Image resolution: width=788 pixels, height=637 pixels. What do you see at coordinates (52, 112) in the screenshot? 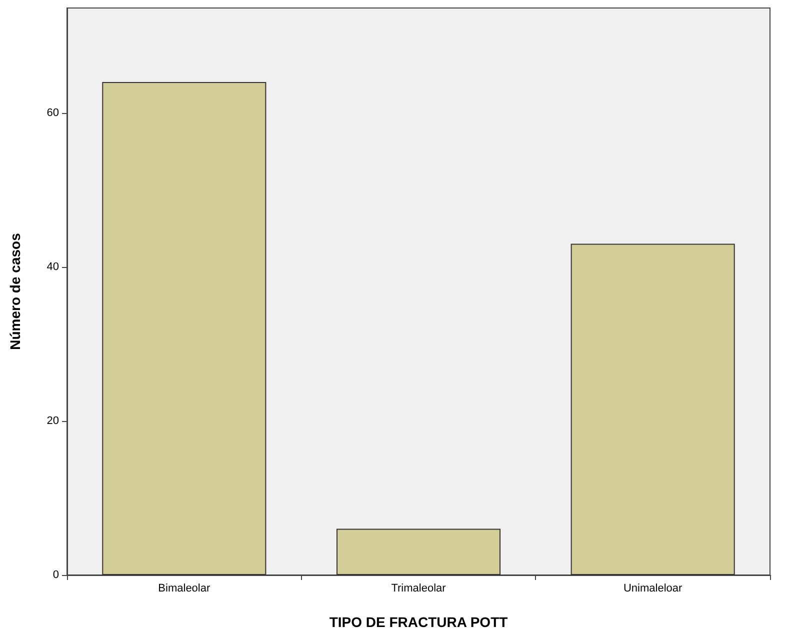
I see `y-tick-label: 60` at bounding box center [52, 112].